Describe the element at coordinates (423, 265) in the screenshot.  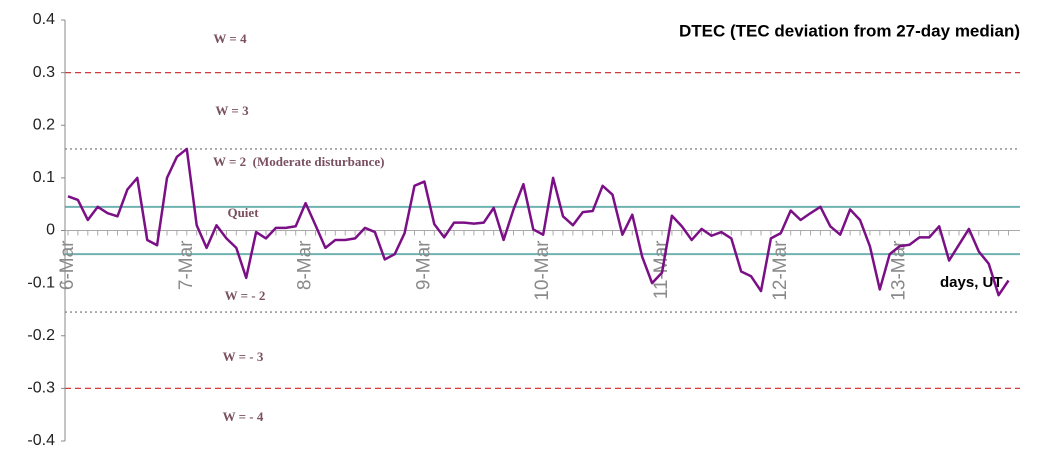
I see `x-tick-label: 9-Mar` at that location.